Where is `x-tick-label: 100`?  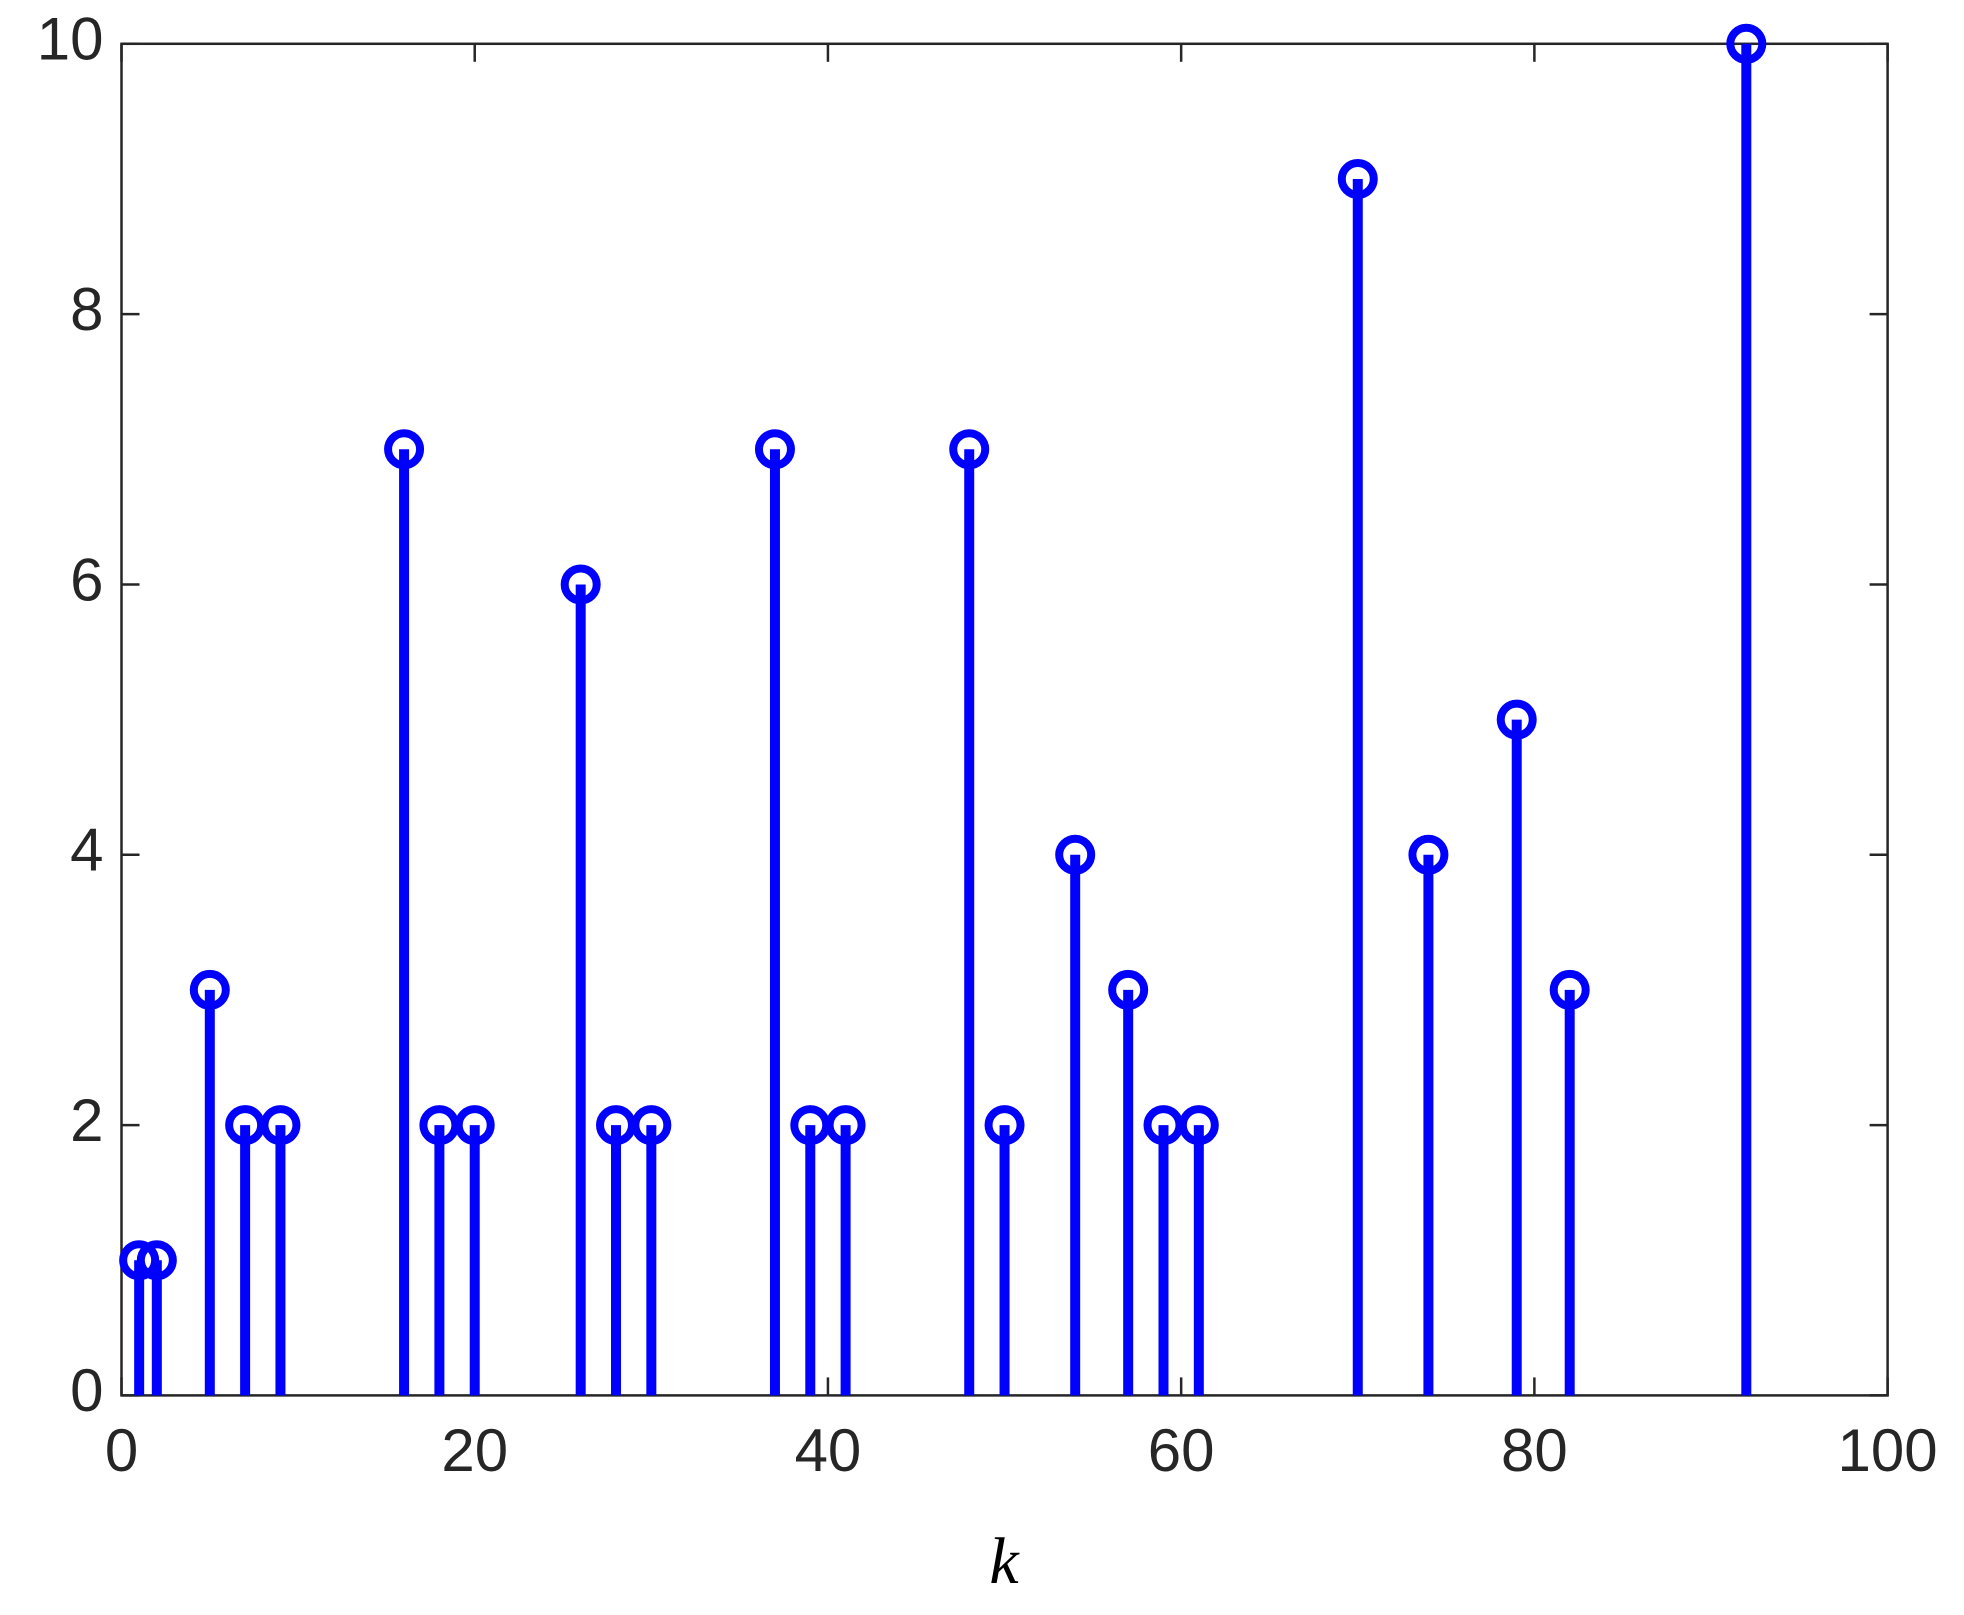 x-tick-label: 100 is located at coordinates (1888, 1450).